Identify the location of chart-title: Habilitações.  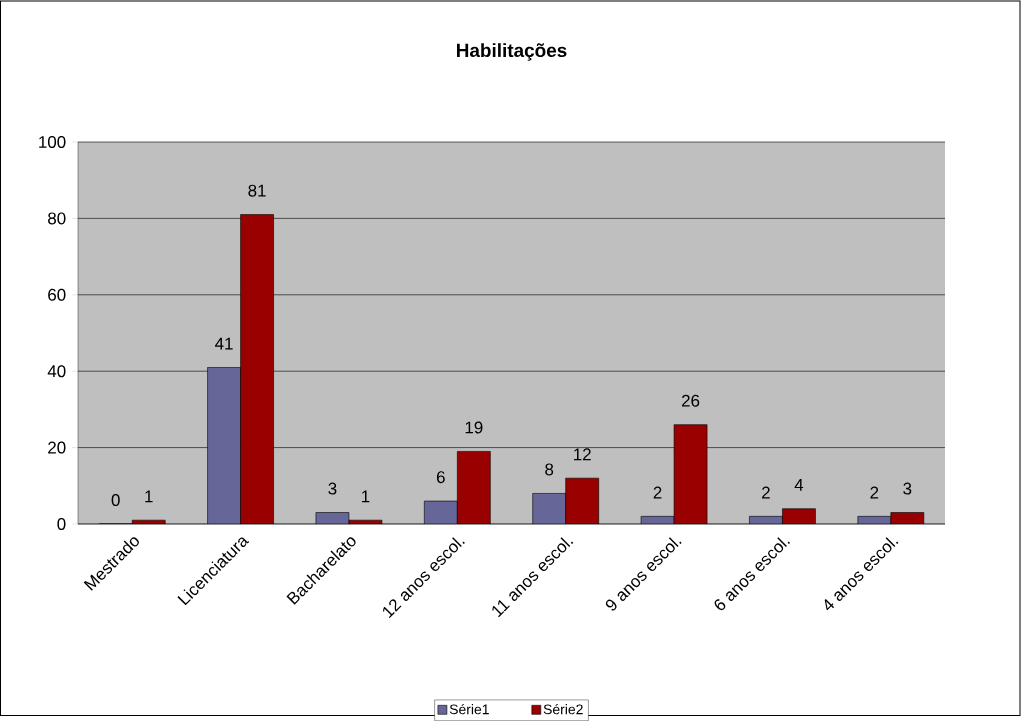
(512, 52).